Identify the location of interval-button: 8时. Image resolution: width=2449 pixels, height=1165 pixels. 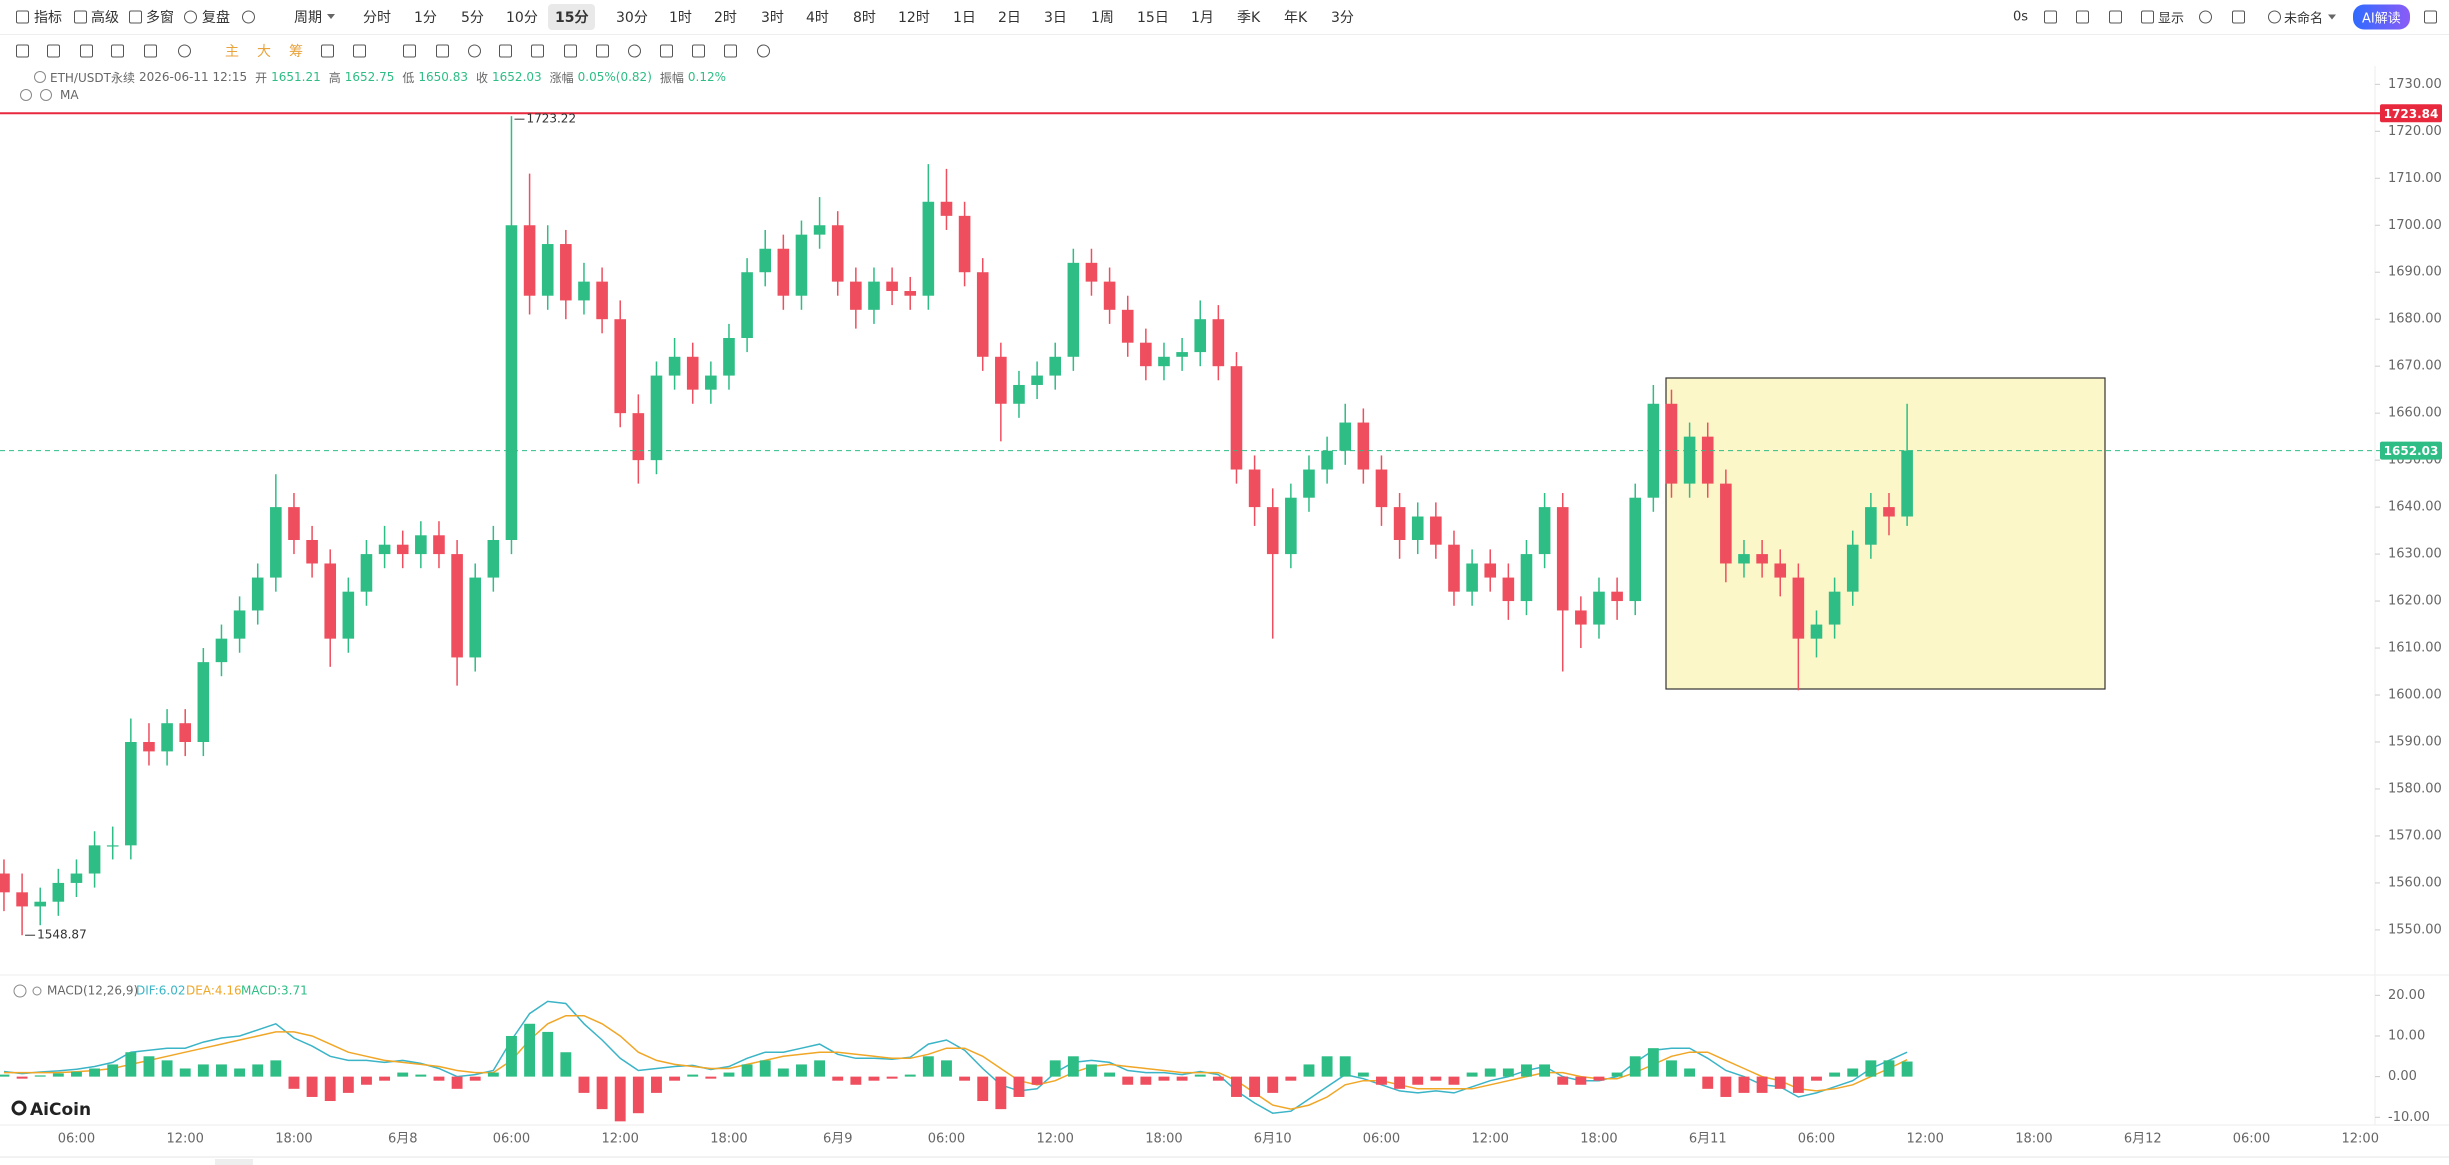
(864, 18).